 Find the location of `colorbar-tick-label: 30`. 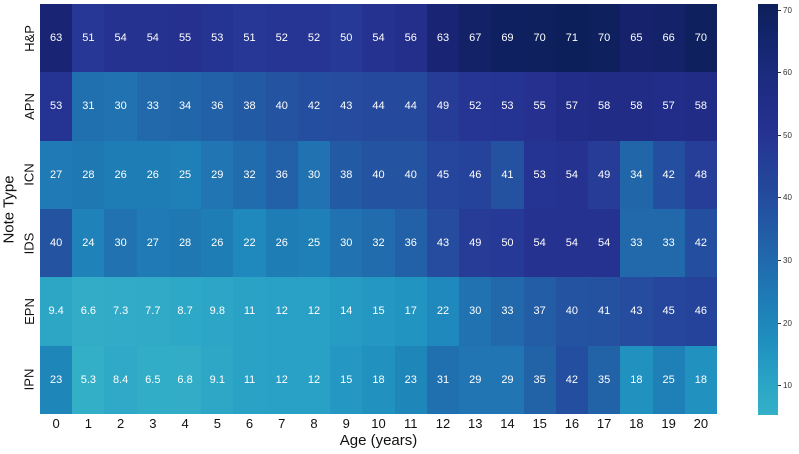

colorbar-tick-label: 30 is located at coordinates (785, 260).